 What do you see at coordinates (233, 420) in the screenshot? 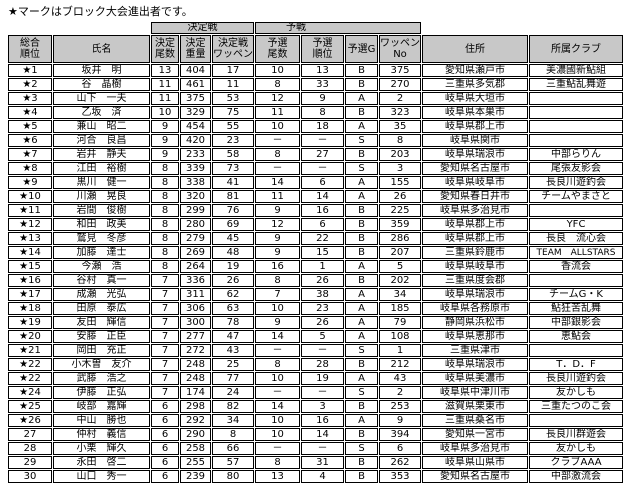
I see `cell-final-wappen: 34` at bounding box center [233, 420].